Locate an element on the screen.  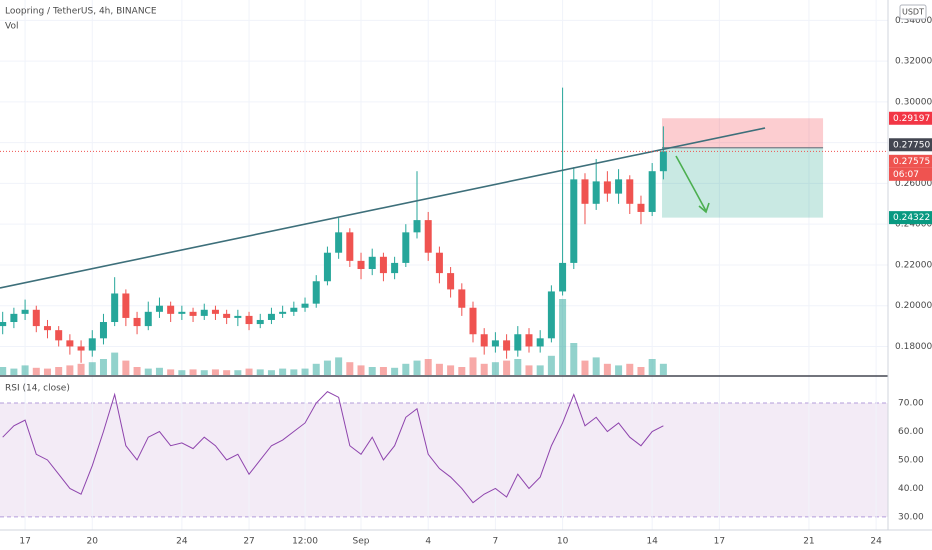
stop-label: 0.29197 is located at coordinates (911, 119).